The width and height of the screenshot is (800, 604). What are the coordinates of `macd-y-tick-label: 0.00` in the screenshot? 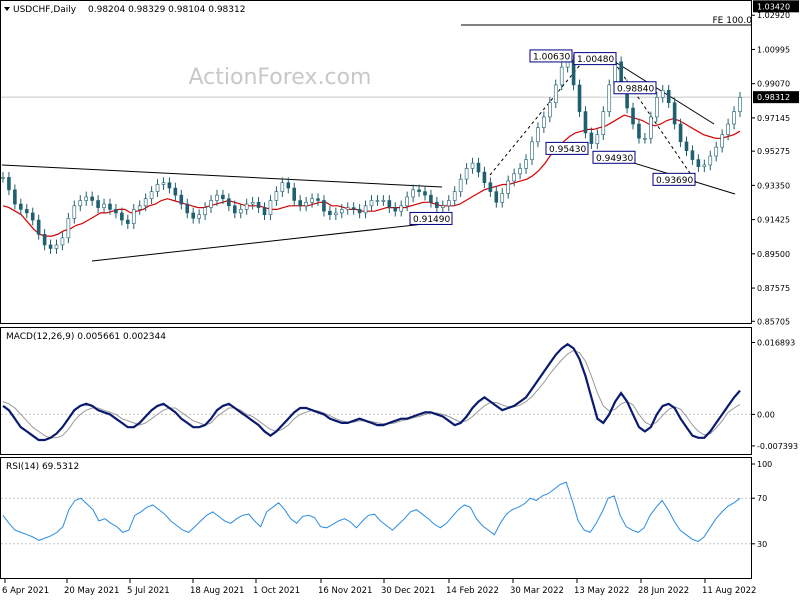 It's located at (766, 414).